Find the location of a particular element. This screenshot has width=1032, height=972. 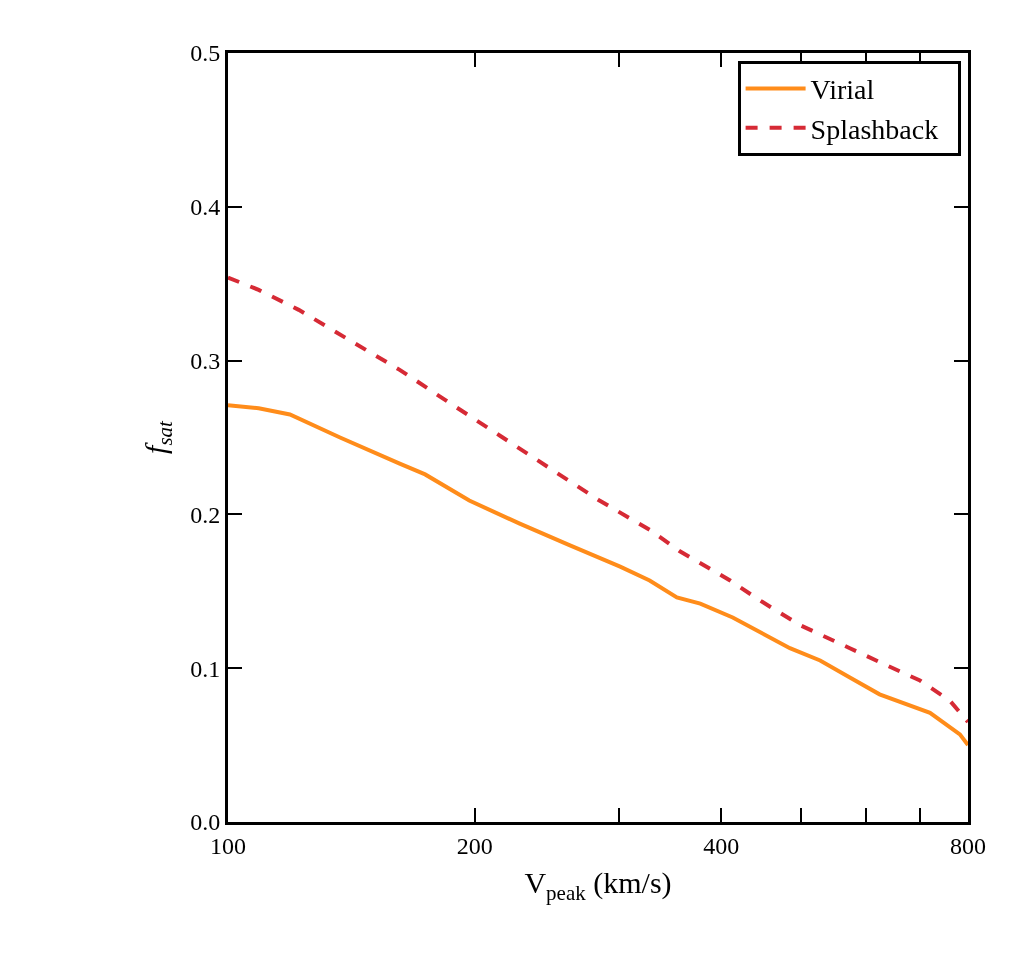

y-tick-label: 0.3 is located at coordinates (205, 361).